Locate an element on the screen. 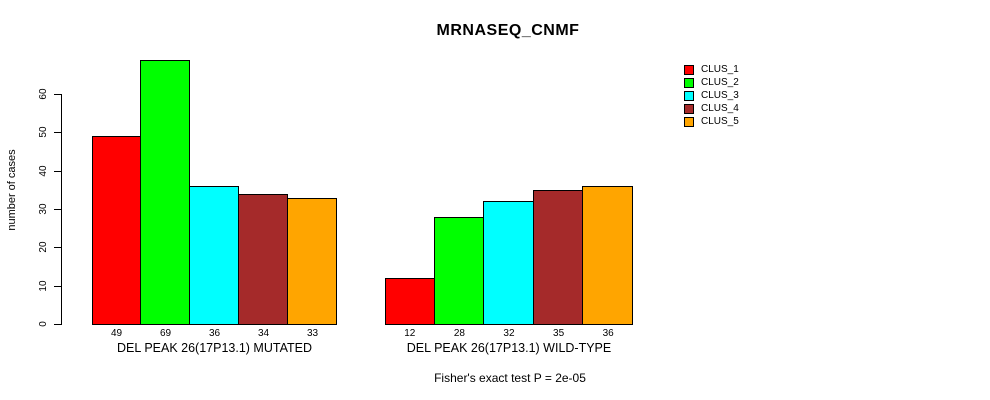  legend-label: CLUS_5 is located at coordinates (720, 121).